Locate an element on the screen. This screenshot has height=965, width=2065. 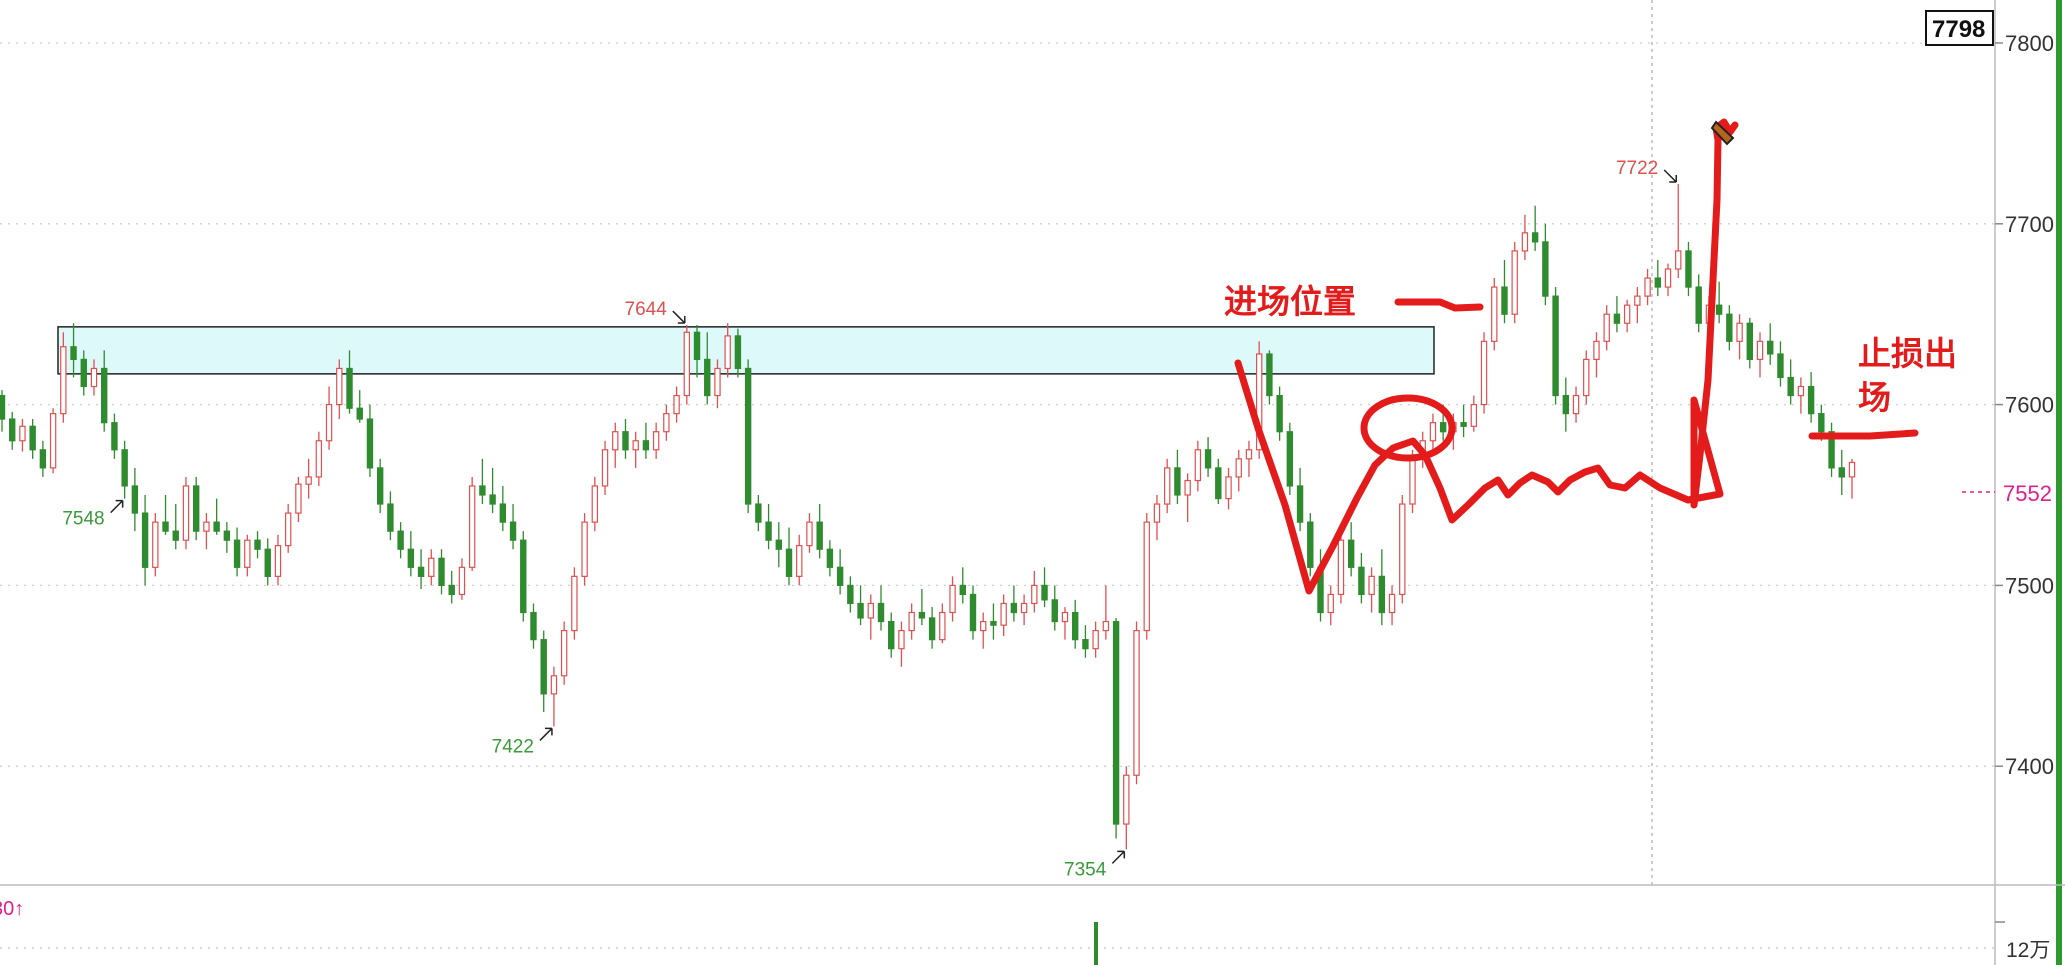
extreme-high-label: 7722 is located at coordinates (1637, 168).